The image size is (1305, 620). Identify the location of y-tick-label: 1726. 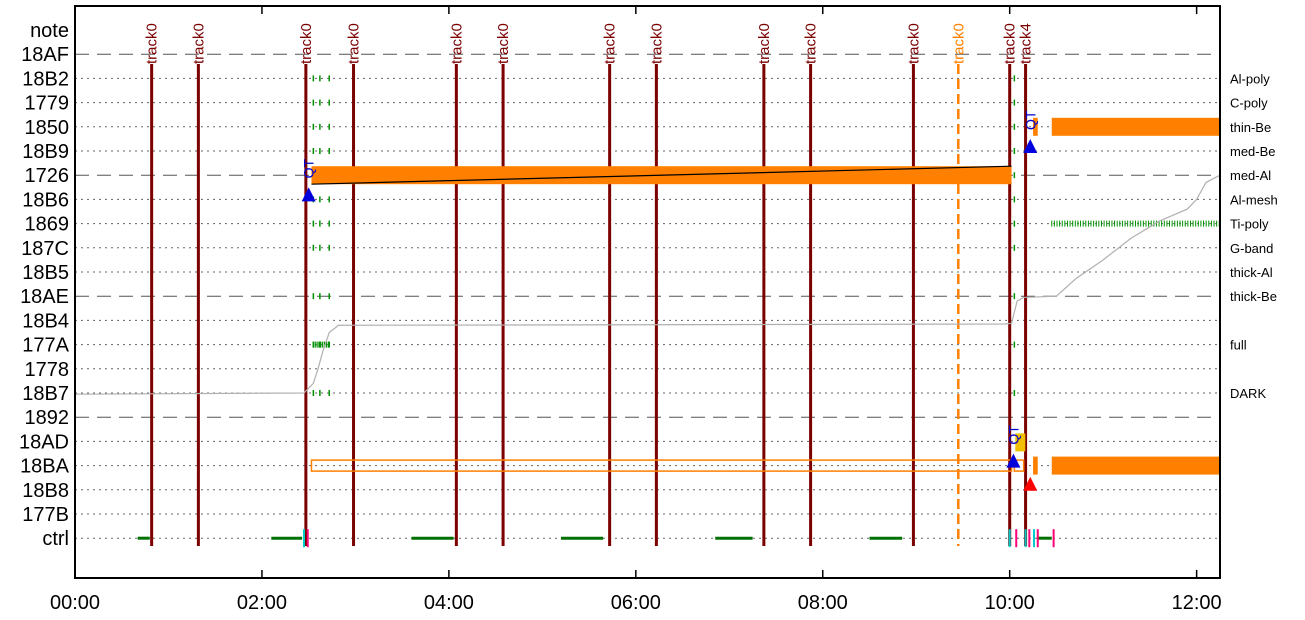
(47, 176).